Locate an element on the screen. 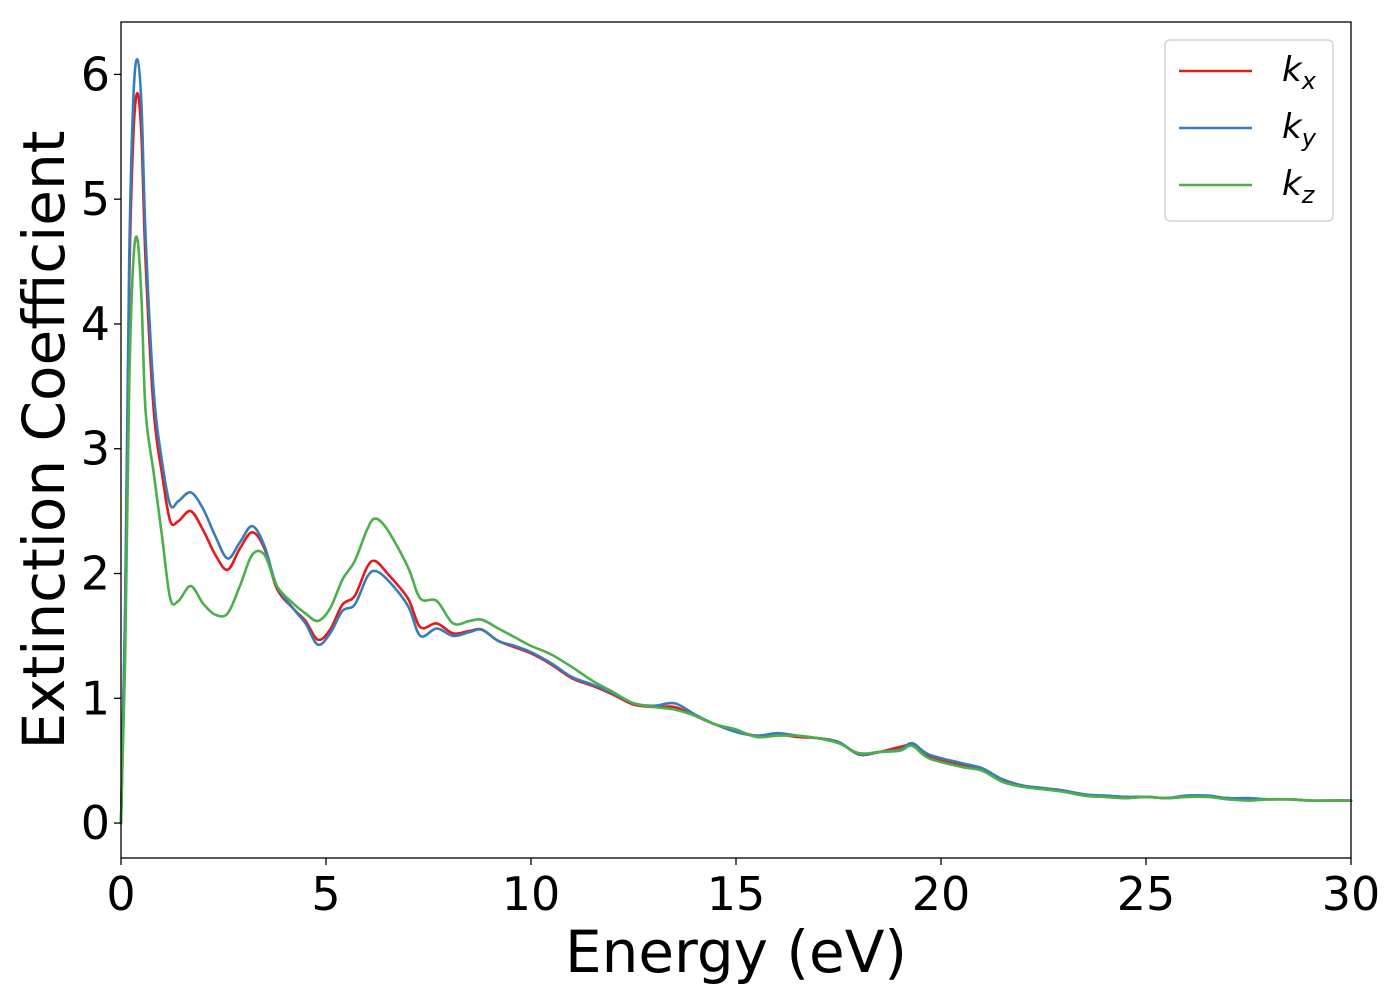  legend-label-subscript: x is located at coordinates (1309, 81).